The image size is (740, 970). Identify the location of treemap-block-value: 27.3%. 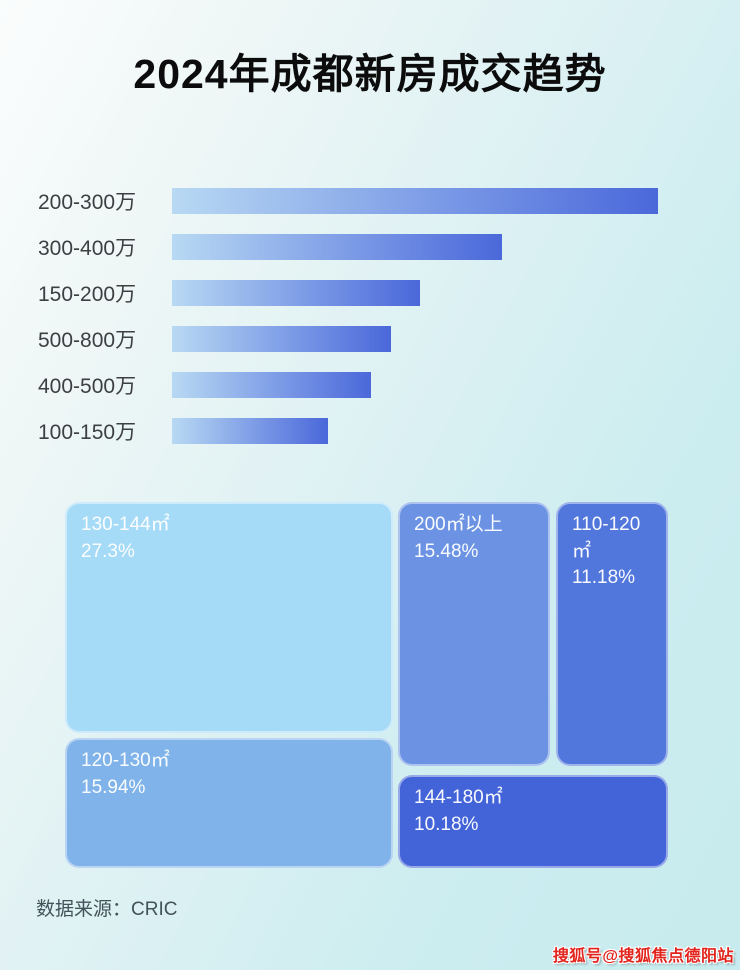
(108, 551).